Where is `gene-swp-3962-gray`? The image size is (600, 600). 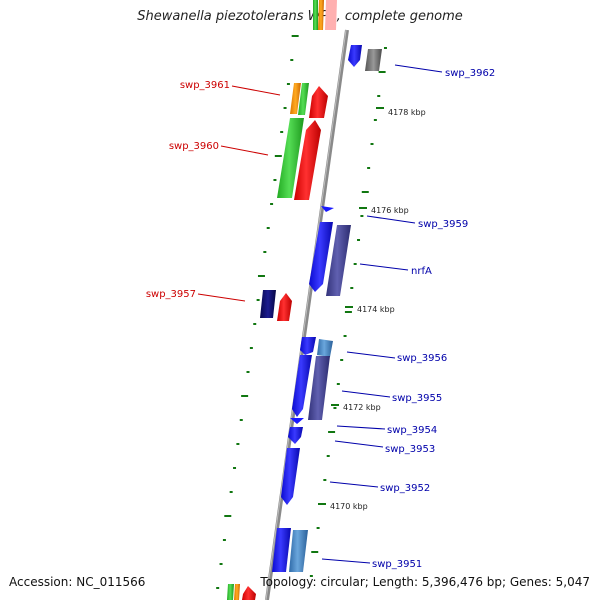
gene-swp-3962-gray is located at coordinates (373, 60).